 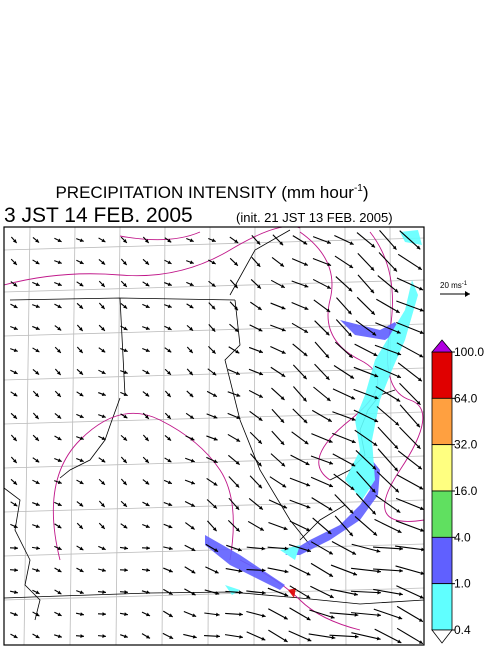 What do you see at coordinates (455, 294) in the screenshot?
I see `wind-reference-arrow` at bounding box center [455, 294].